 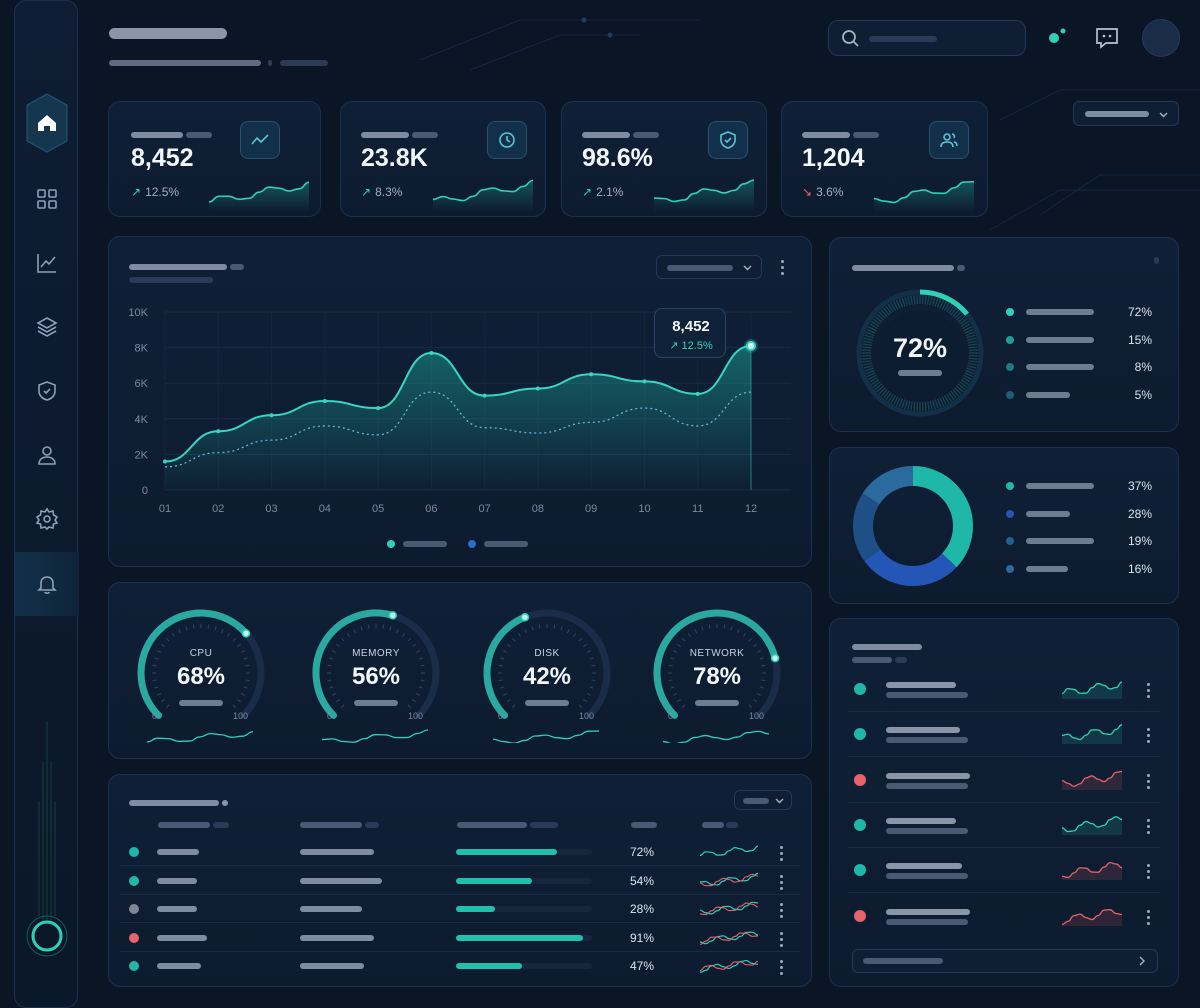 I want to click on legend-value: 72%, so click(x=1139, y=312).